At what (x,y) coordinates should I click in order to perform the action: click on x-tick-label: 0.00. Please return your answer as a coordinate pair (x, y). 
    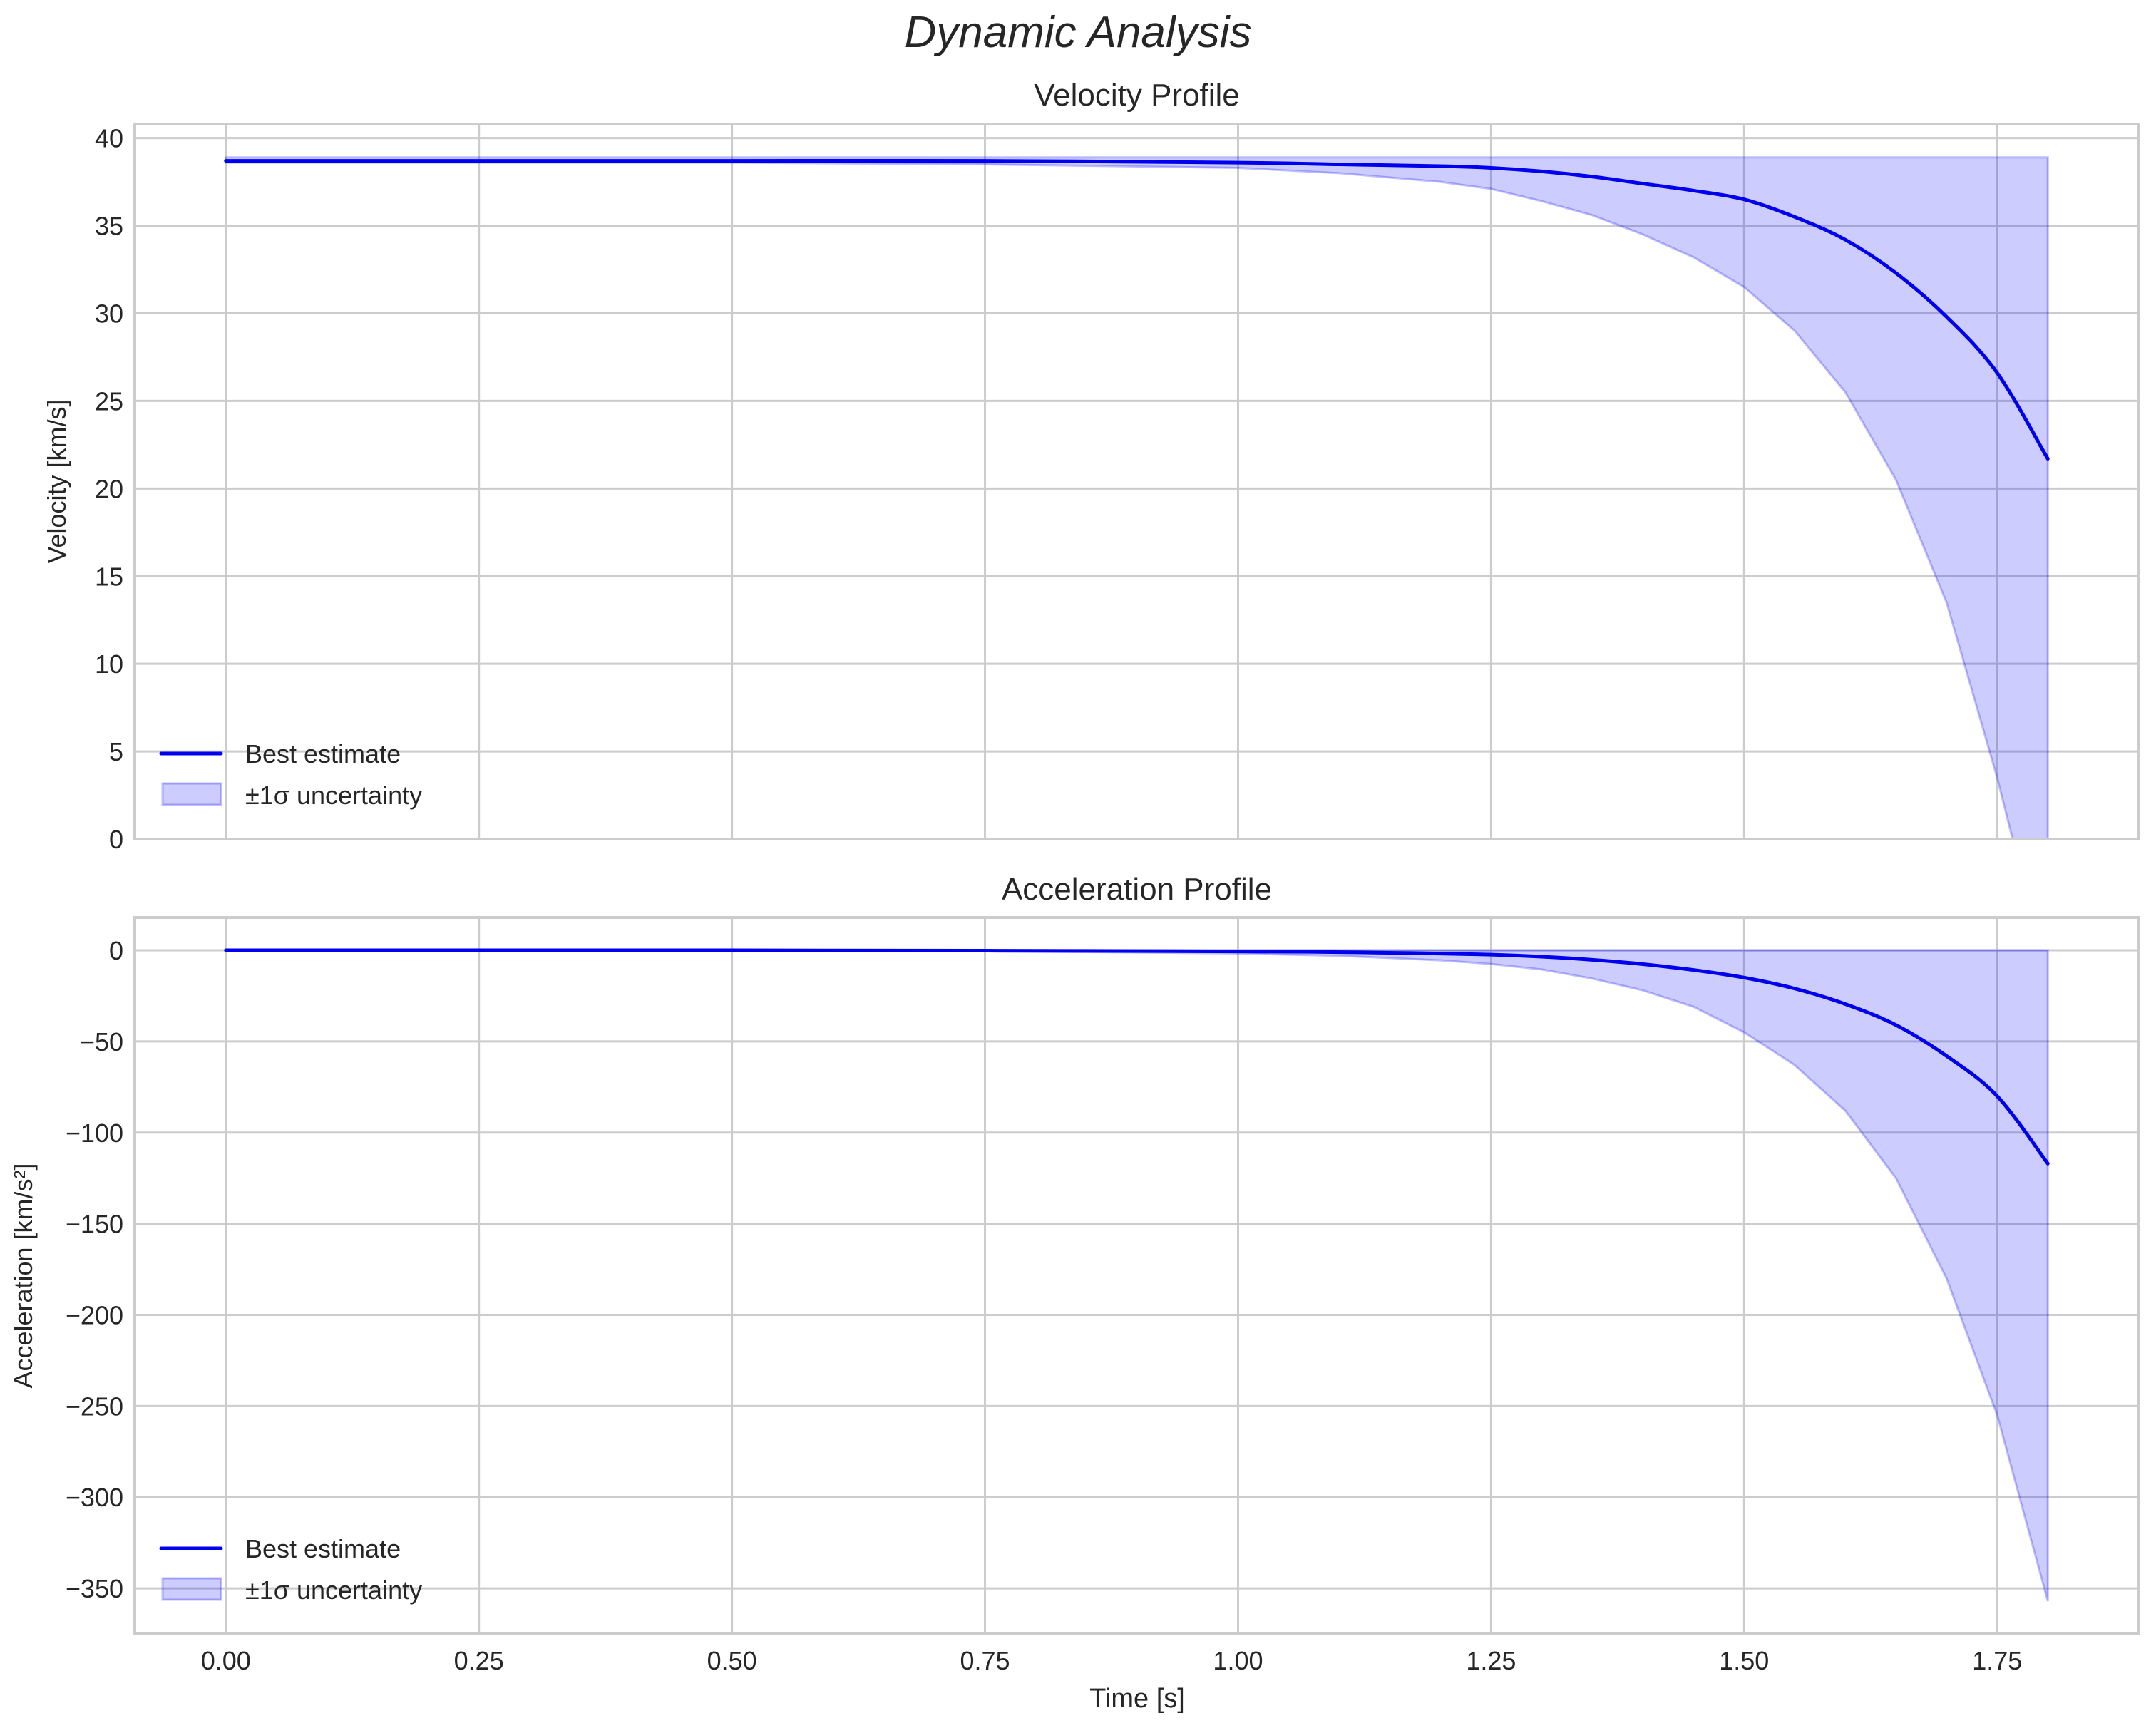
    Looking at the image, I should click on (226, 1660).